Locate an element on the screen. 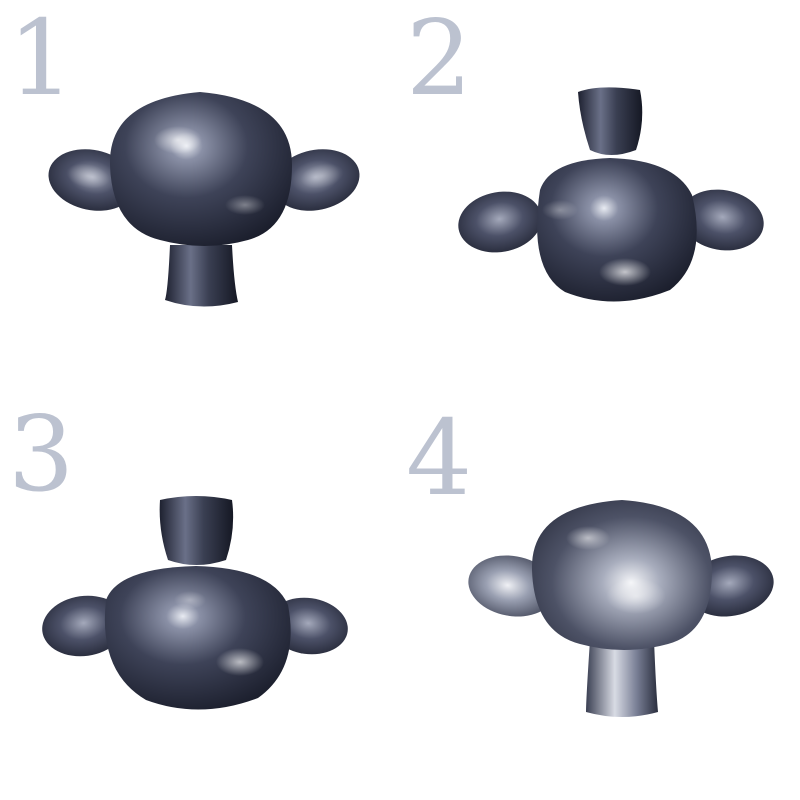 Image resolution: width=800 pixels, height=800 pixels. panel-label: 2 is located at coordinates (439, 59).